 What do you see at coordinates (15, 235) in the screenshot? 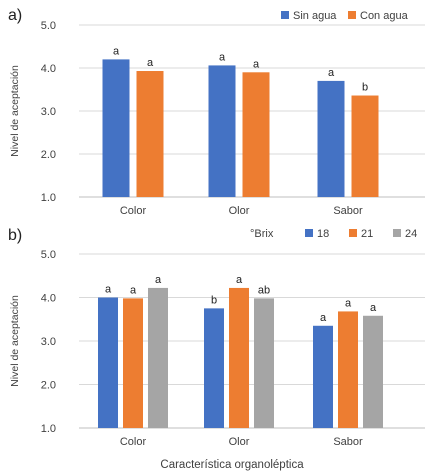
I see `panel-label: b)` at bounding box center [15, 235].